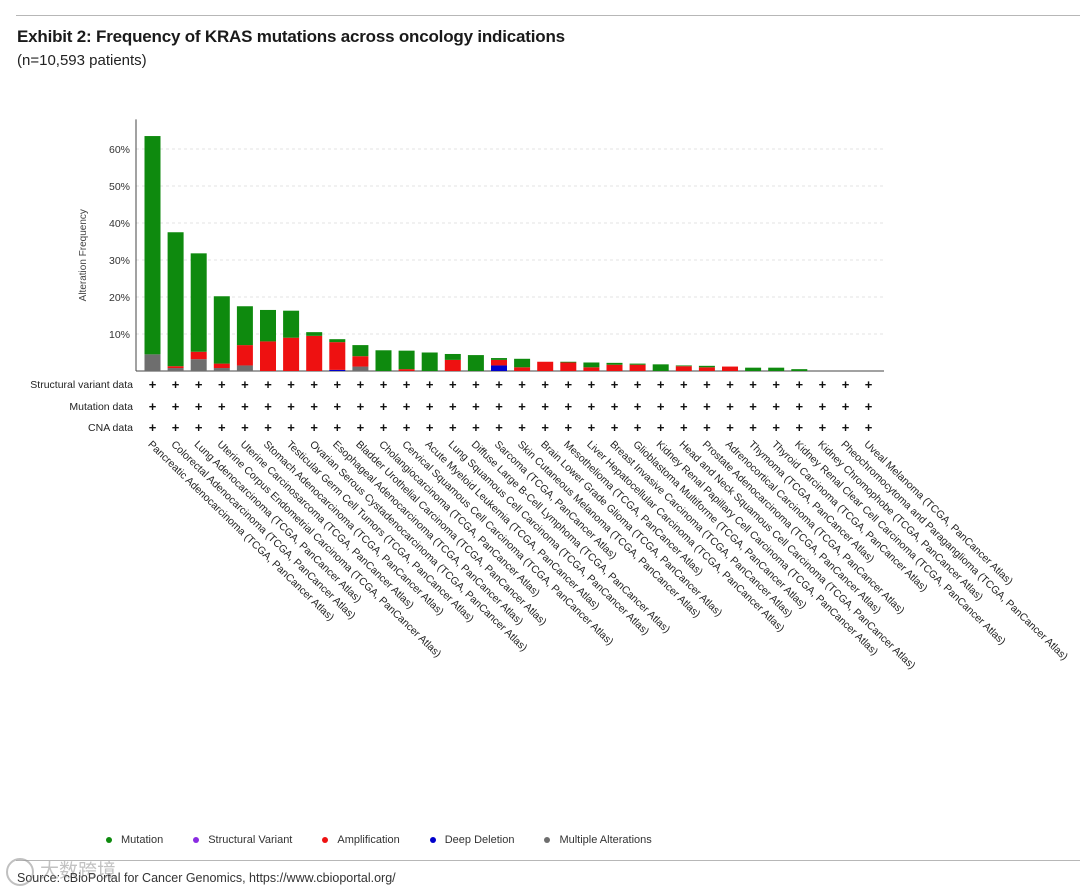  I want to click on chart-subtitle: (n=10,593 patients), so click(82, 60).